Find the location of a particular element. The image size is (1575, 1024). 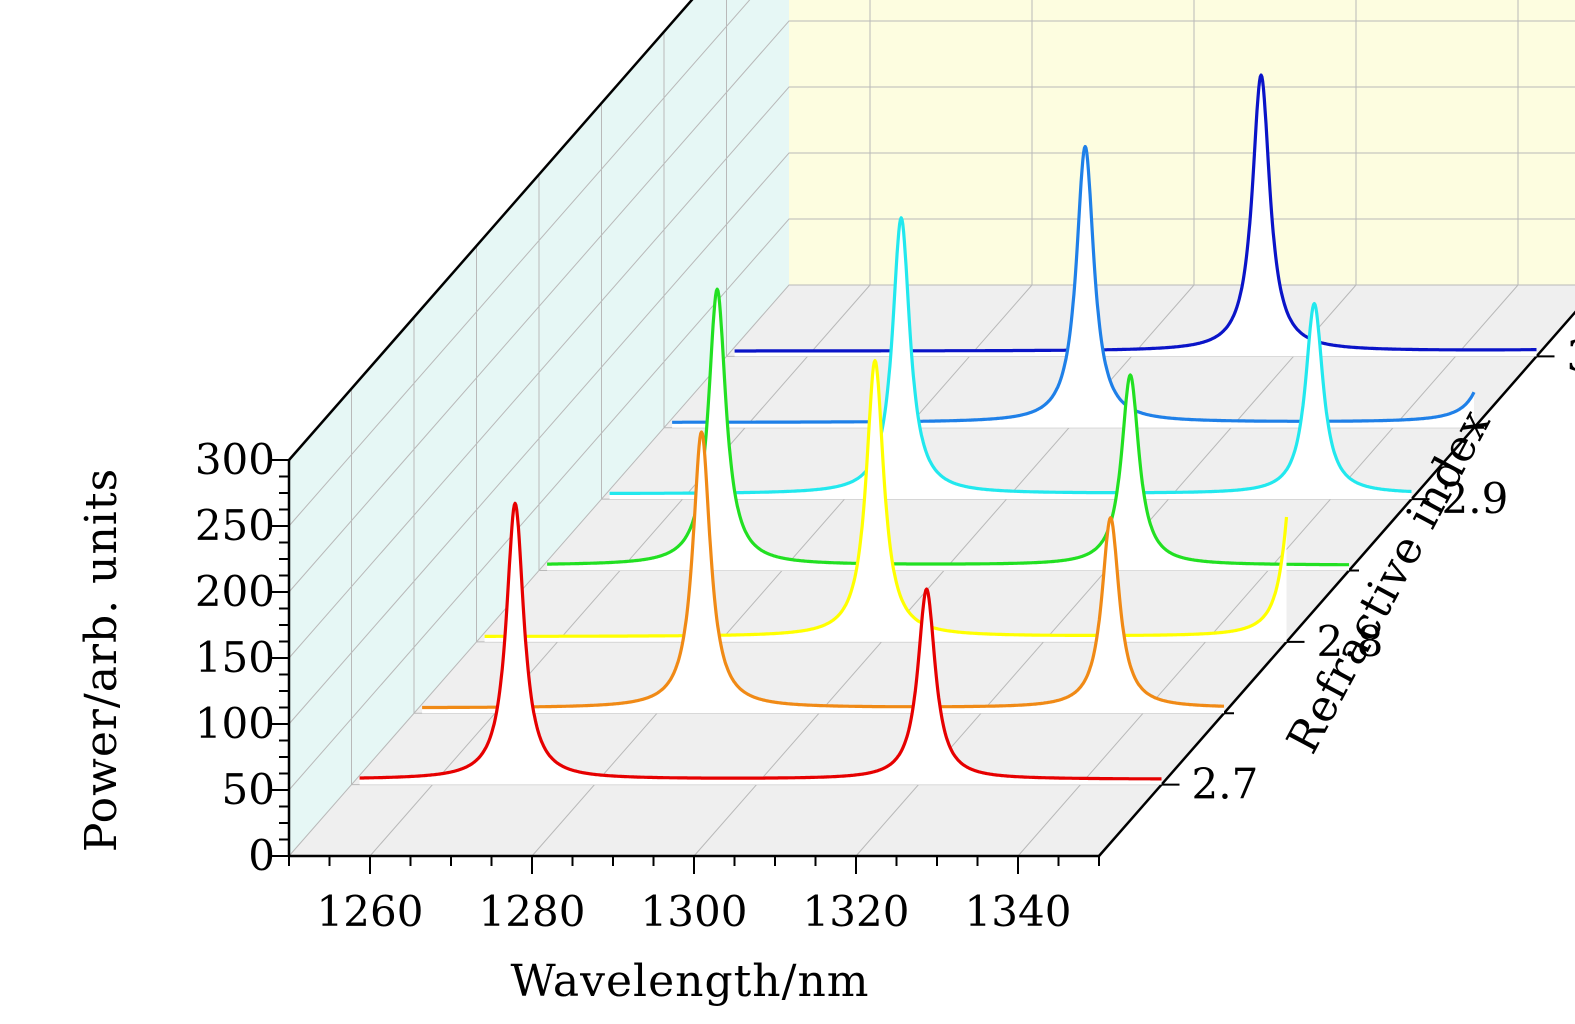

x-tick-label: 1280 is located at coordinates (532, 911).